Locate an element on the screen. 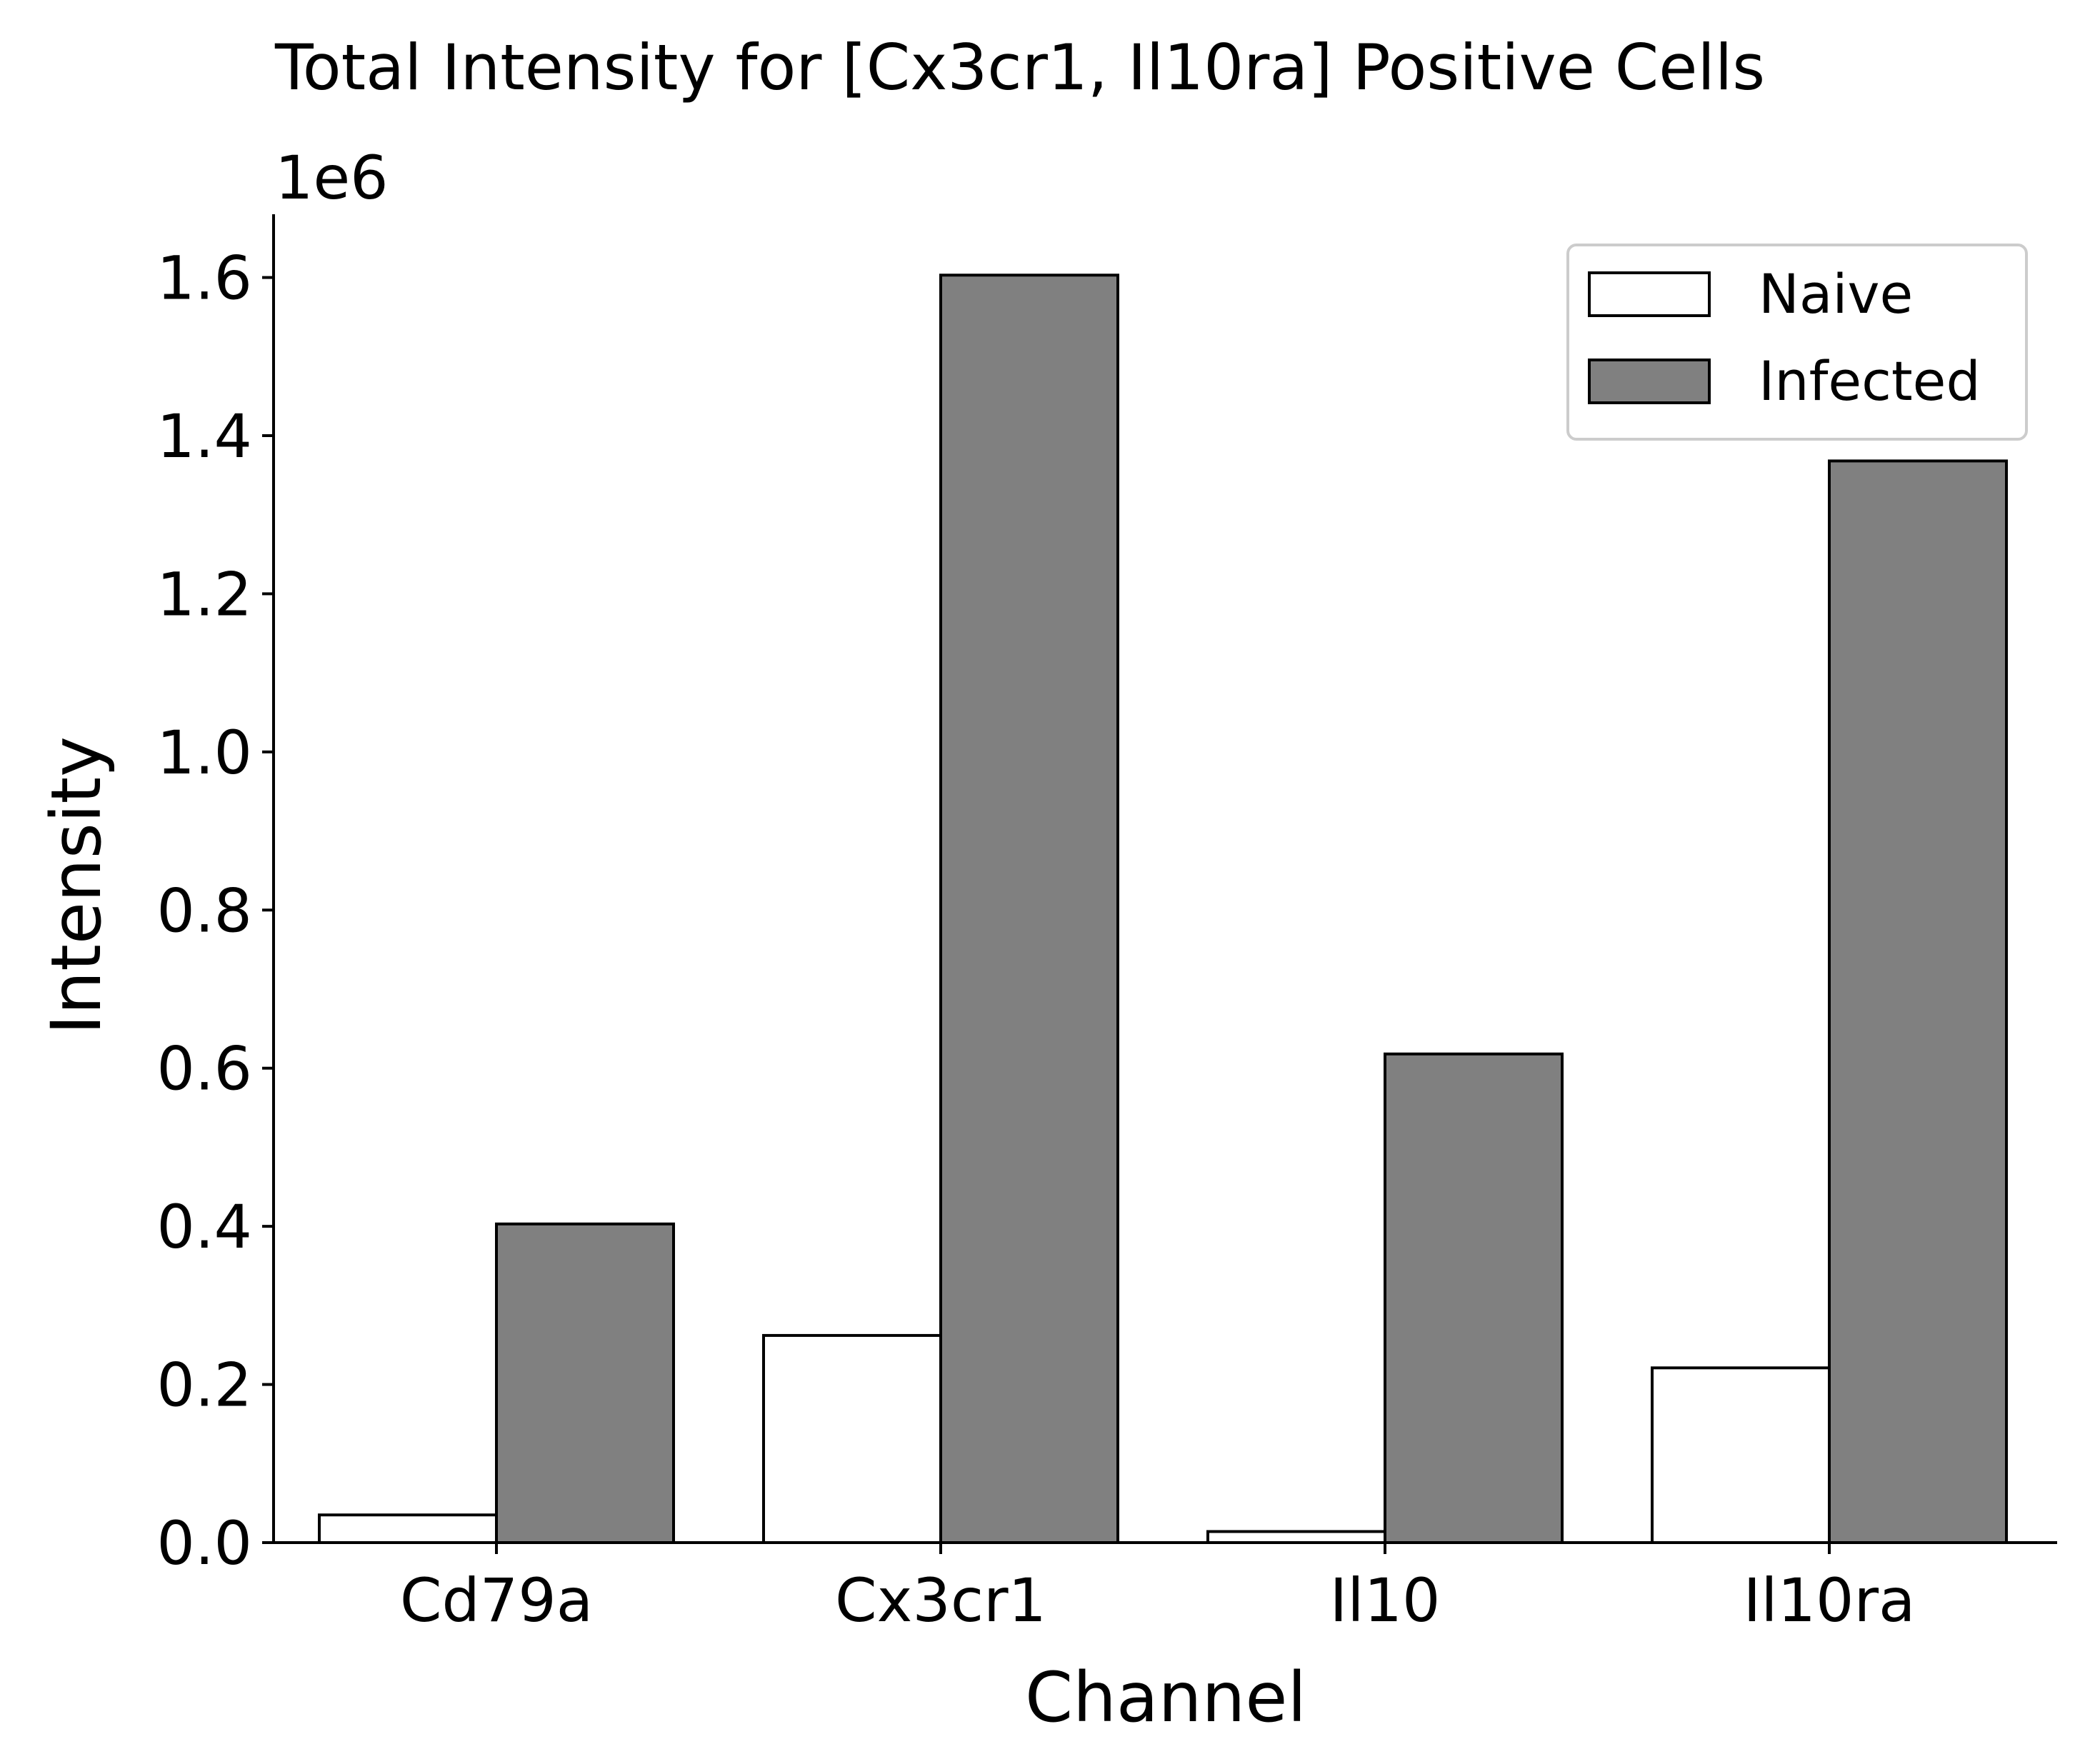  legend-swatch-infected is located at coordinates (1649, 381).